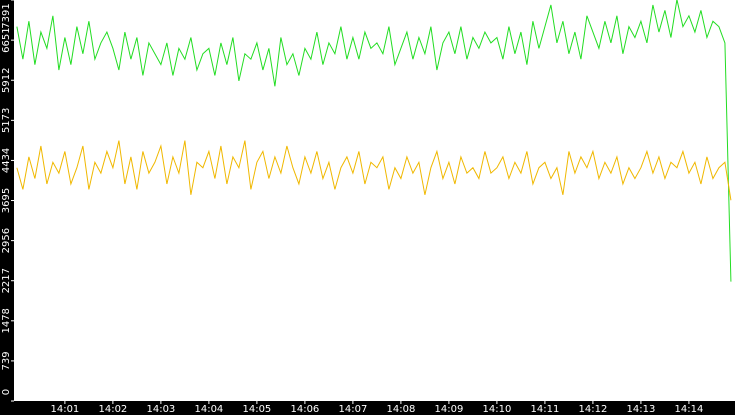 This screenshot has width=735, height=415. What do you see at coordinates (64, 409) in the screenshot?
I see `x-tick-label: 14:01` at bounding box center [64, 409].